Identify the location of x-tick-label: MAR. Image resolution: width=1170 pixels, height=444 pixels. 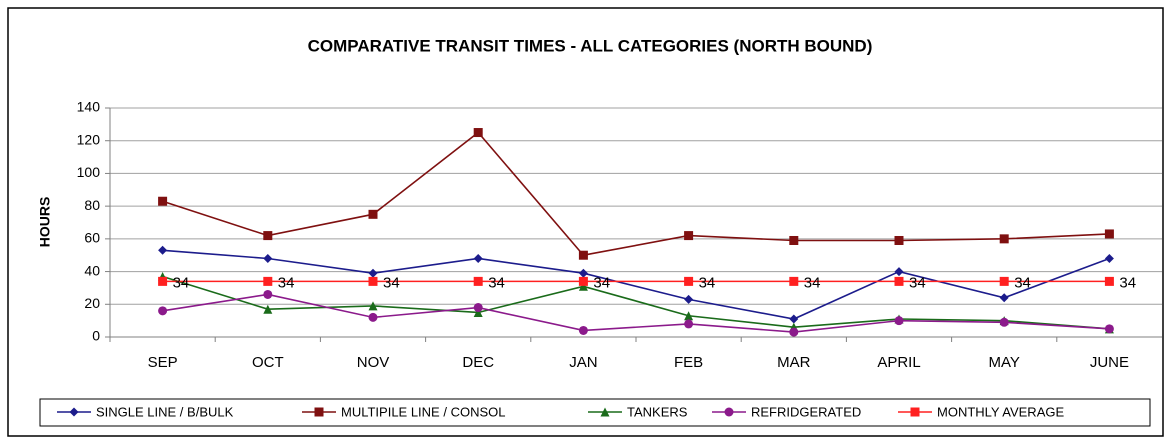
(794, 362).